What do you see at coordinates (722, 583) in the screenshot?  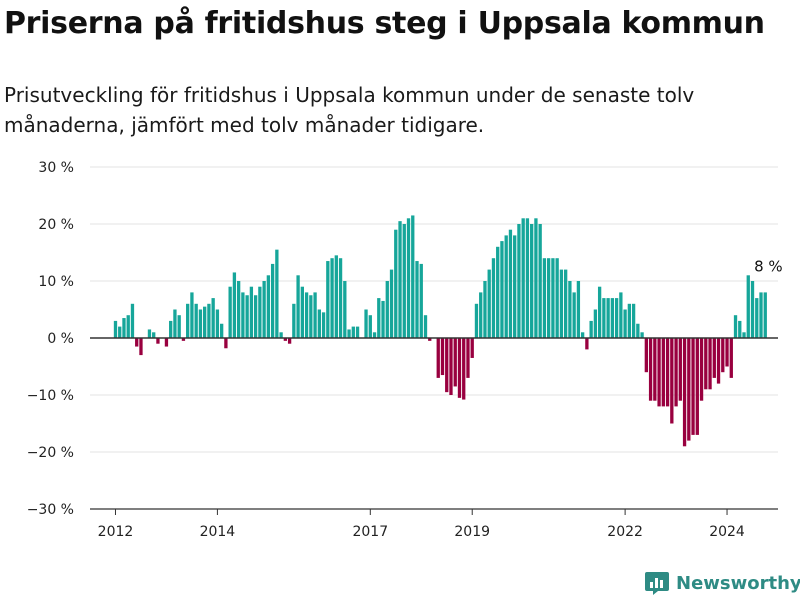 I see `newsworthy-brand: Newsworthy` at bounding box center [722, 583].